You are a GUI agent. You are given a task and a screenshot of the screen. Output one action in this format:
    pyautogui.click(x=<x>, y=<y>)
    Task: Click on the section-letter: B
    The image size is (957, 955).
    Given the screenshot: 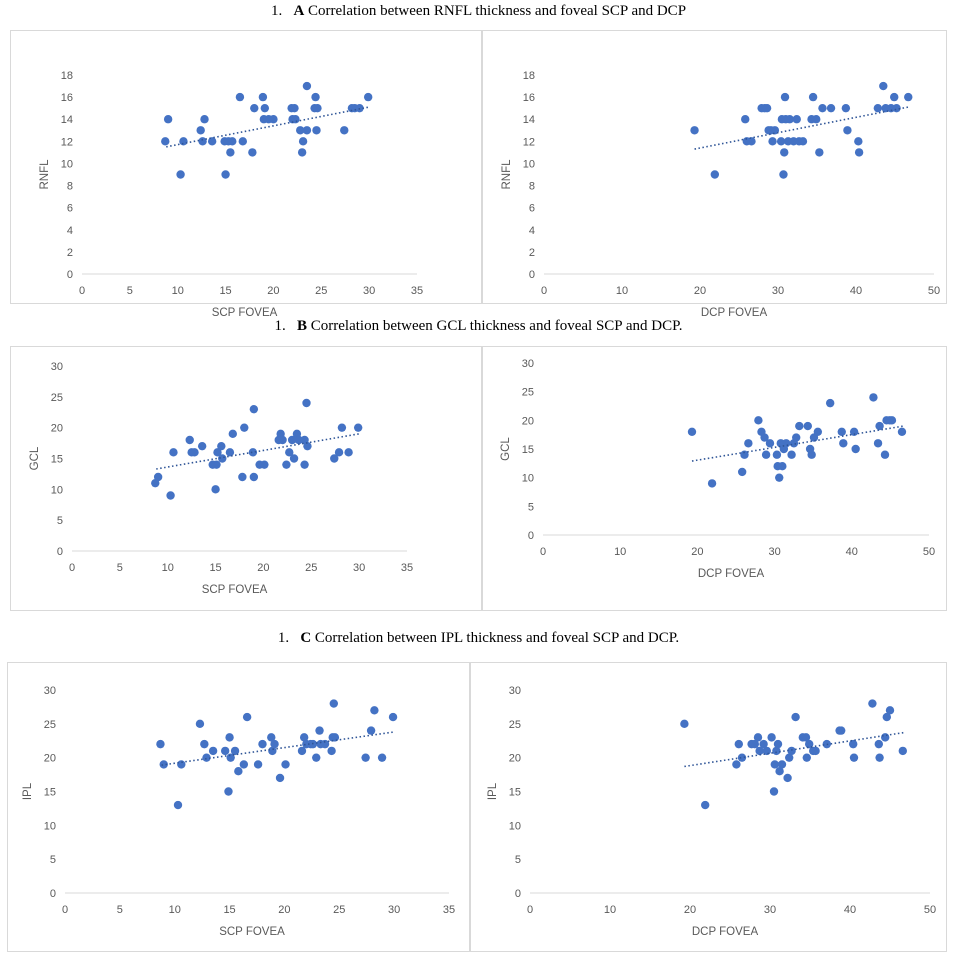 What is the action you would take?
    pyautogui.click(x=301, y=326)
    